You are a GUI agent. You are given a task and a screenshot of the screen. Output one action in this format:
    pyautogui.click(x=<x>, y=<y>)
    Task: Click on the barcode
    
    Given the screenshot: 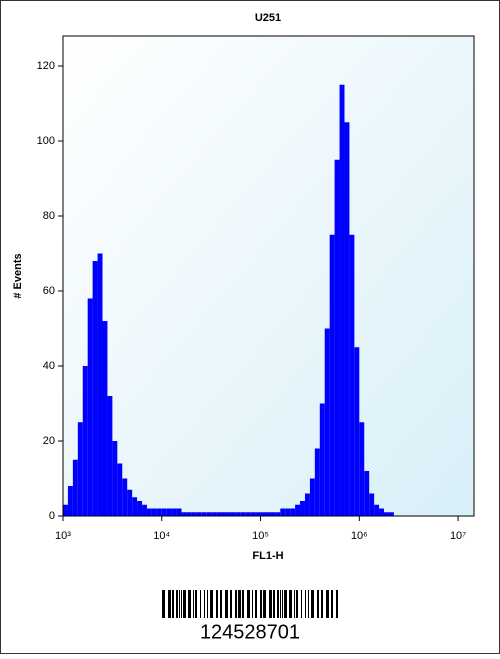 What is the action you would take?
    pyautogui.click(x=250, y=604)
    